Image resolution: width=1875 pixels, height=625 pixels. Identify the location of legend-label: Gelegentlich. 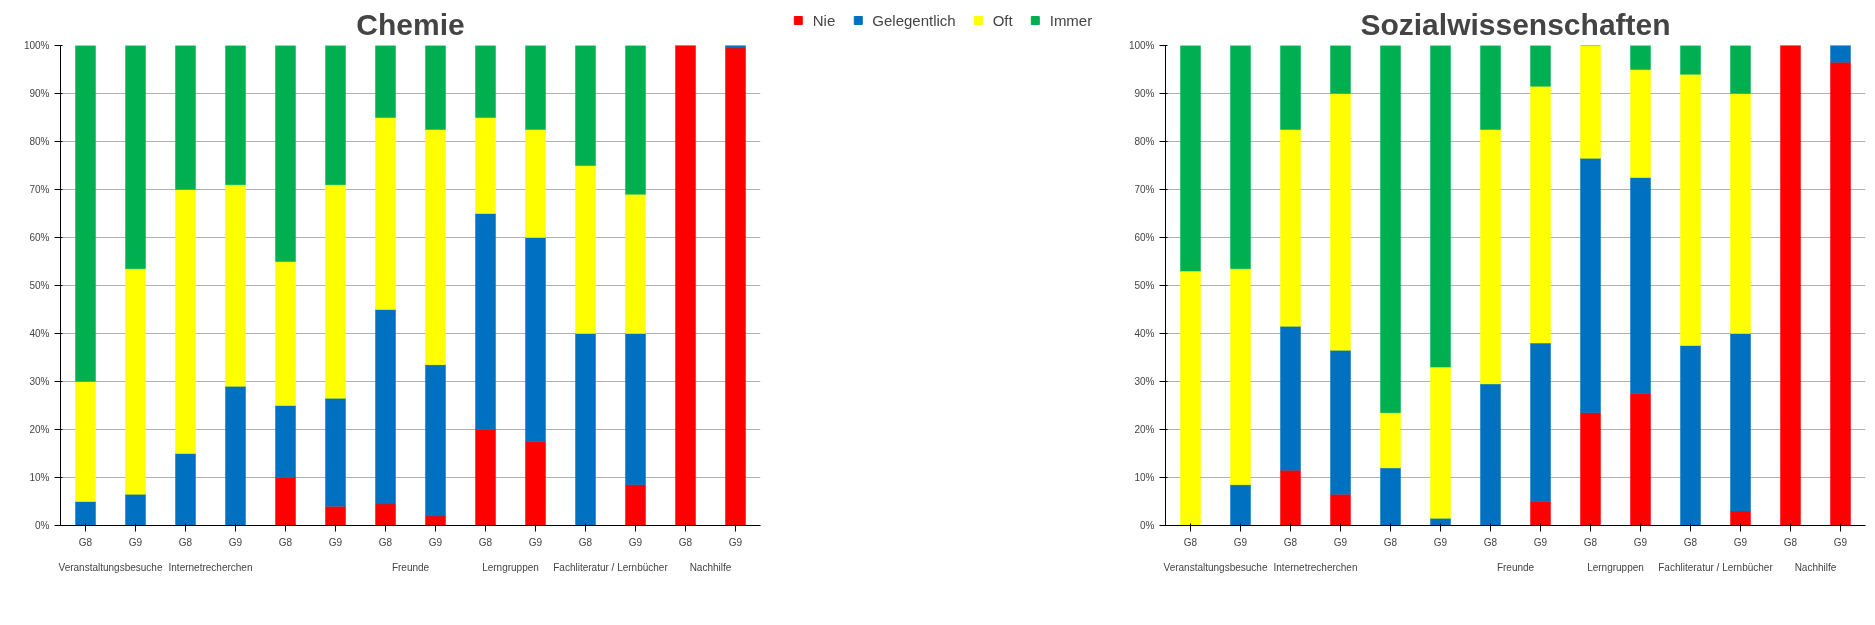
(914, 20).